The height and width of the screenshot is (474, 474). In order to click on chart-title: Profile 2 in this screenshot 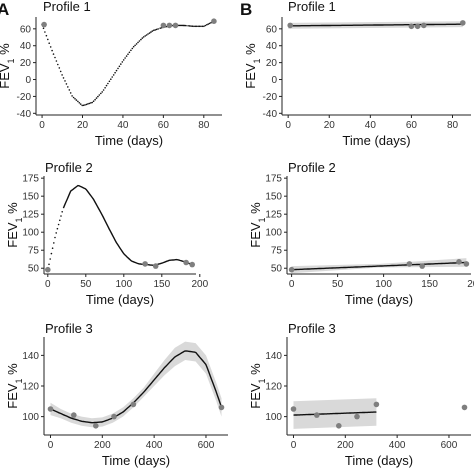, I will do `click(312, 167)`.